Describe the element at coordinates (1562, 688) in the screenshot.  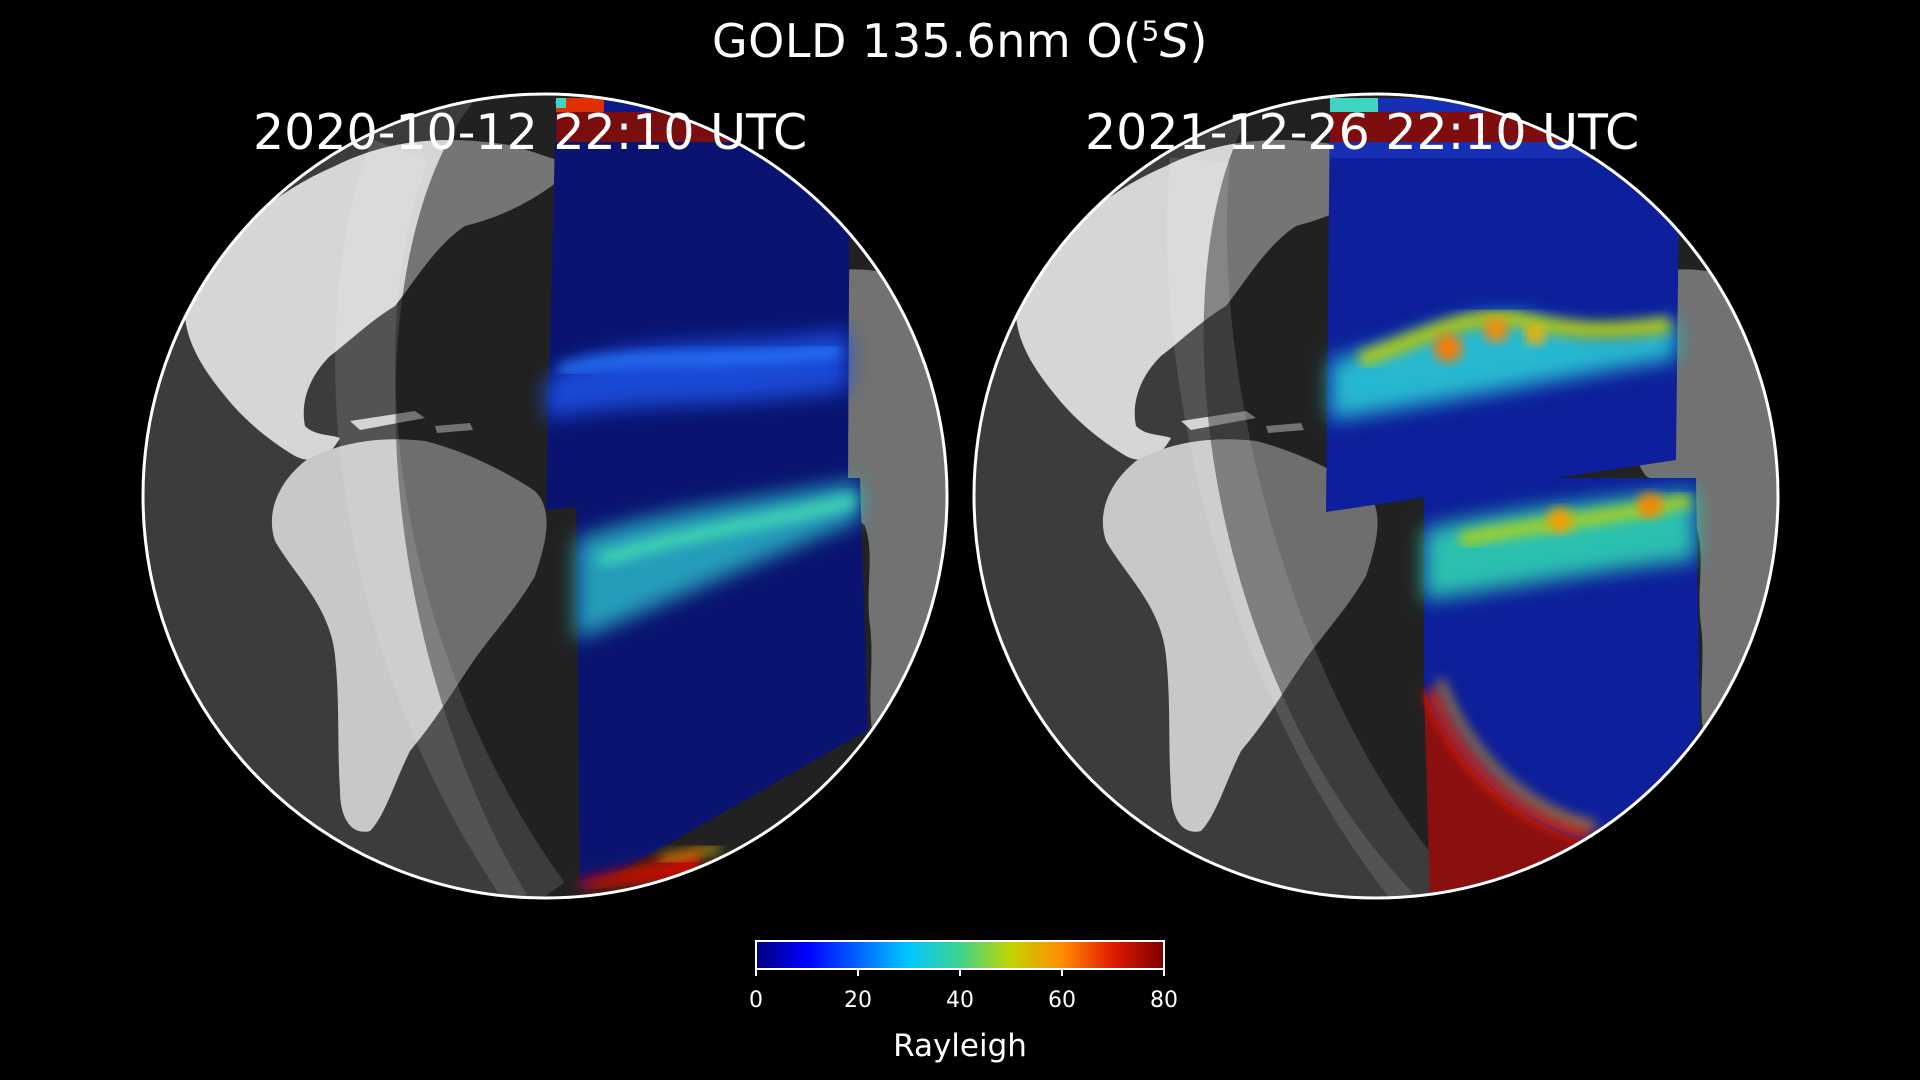
I see `gold-scan-south-right` at that location.